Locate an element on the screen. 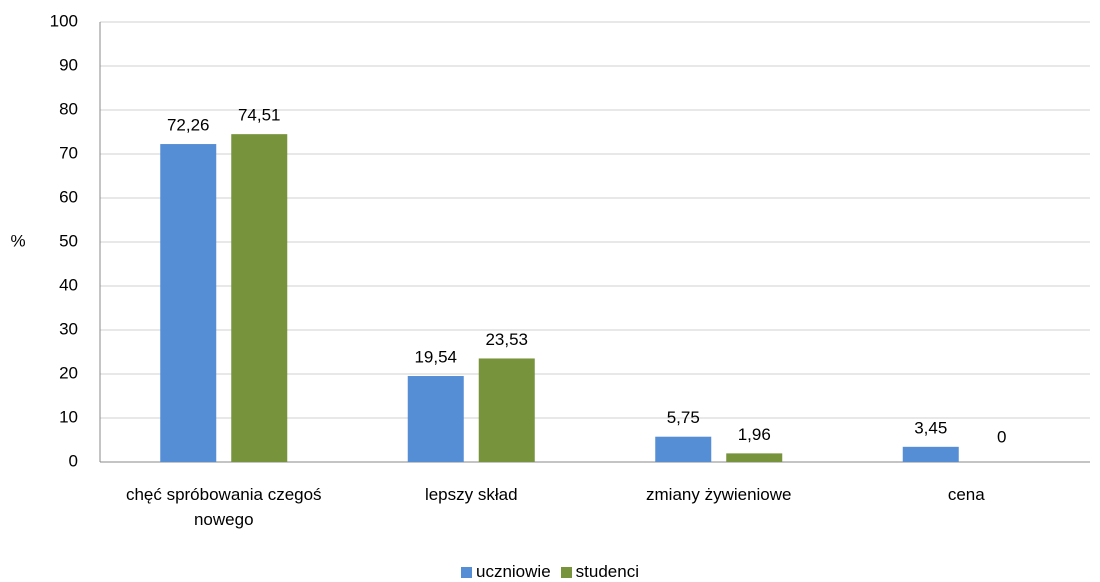 The height and width of the screenshot is (582, 1100). x-tick-label: zmiany żywieniowe is located at coordinates (719, 494).